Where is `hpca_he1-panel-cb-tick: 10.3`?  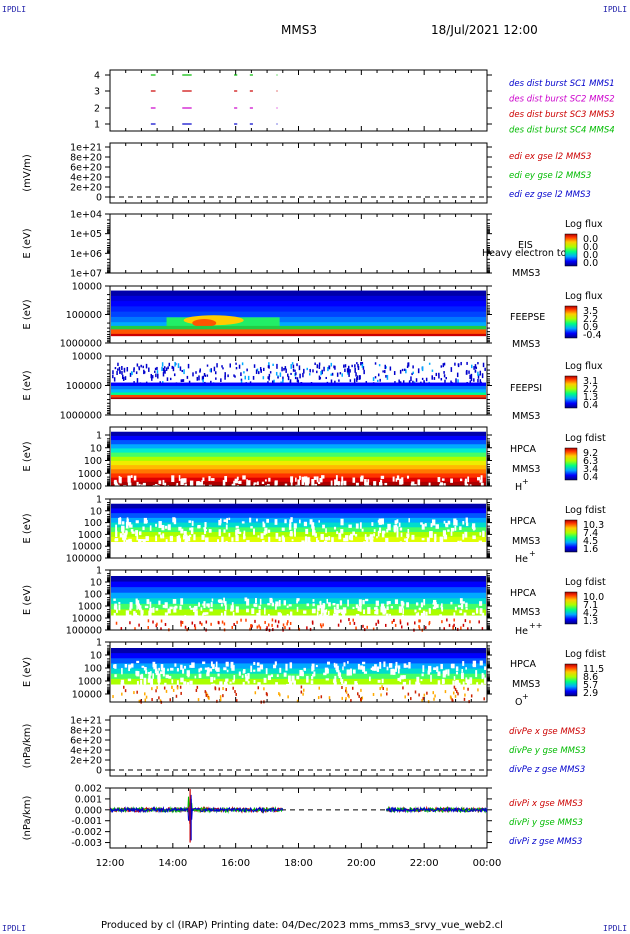 hpca_he1-panel-cb-tick: 10.3 is located at coordinates (593, 525).